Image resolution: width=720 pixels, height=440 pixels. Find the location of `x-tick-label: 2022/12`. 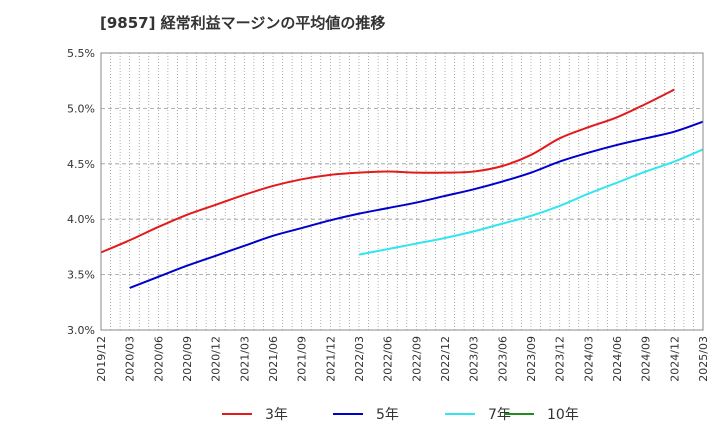

x-tick-label: 2022/12 is located at coordinates (445, 359).